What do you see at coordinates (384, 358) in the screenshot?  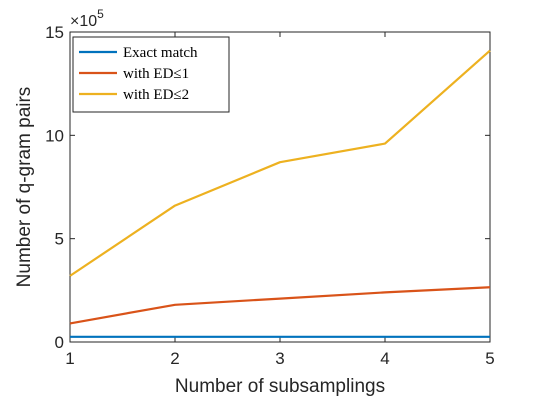 I see `x-tick-label: 4` at bounding box center [384, 358].